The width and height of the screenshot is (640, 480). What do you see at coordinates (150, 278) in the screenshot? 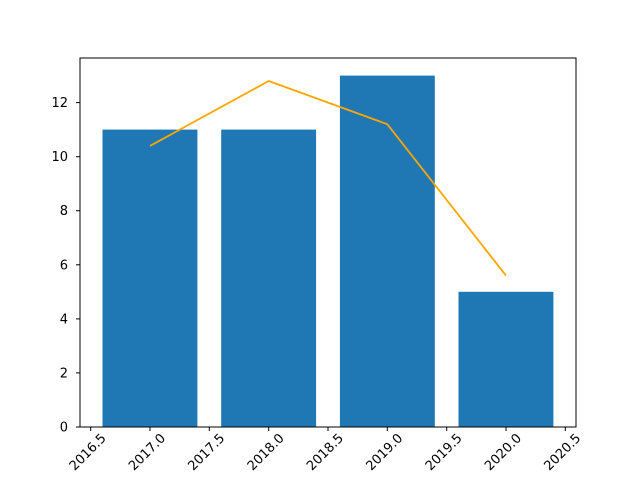
I see `bar-2017` at bounding box center [150, 278].